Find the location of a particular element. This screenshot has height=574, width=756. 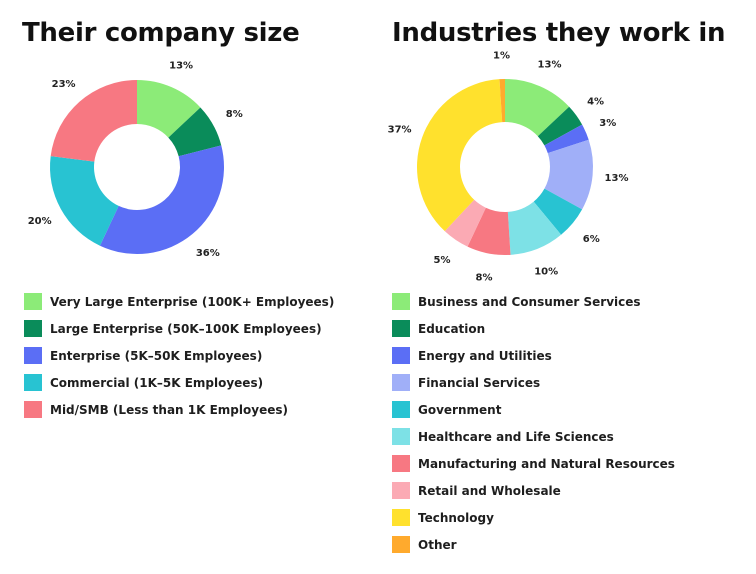

pie-slice-very-large-enterprise-100k-employees is located at coordinates (169, 109).